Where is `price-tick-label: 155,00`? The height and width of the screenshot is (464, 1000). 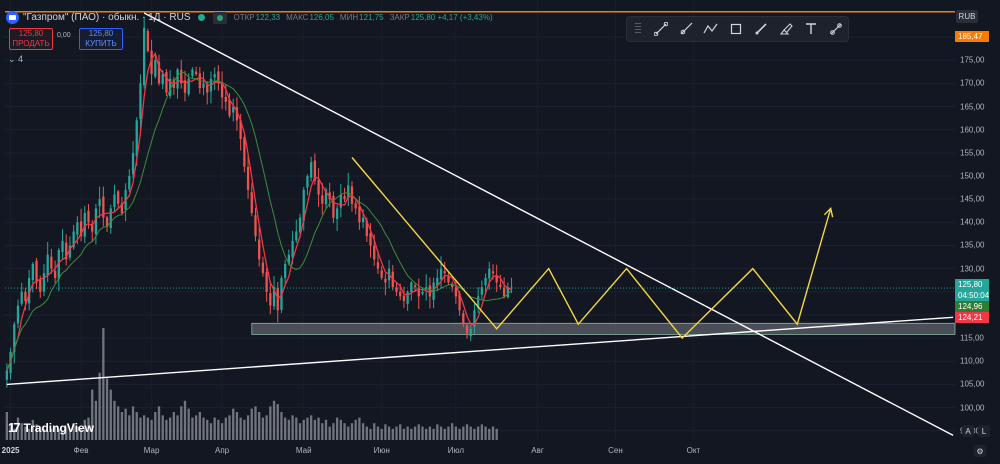
price-tick-label: 155,00 is located at coordinates (972, 153).